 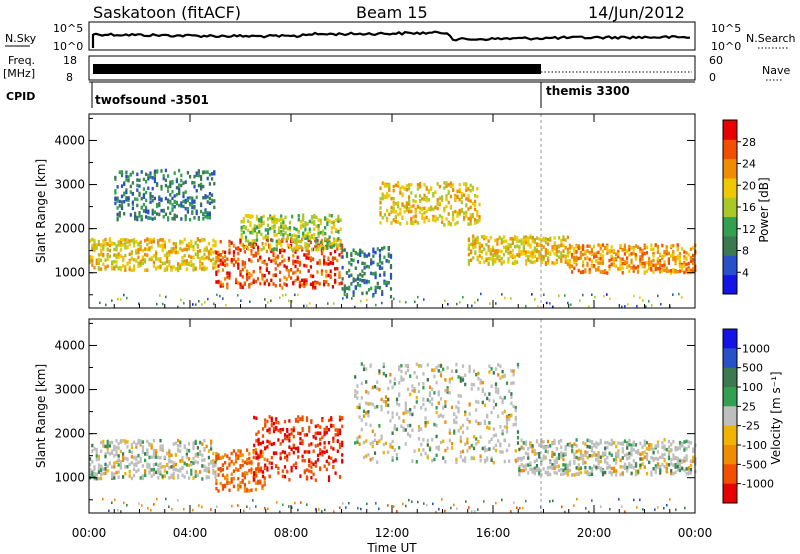 What do you see at coordinates (400, 37) in the screenshot?
I see `nsky-strip: N.Sky 10^5 10^0 10^5 10^0 N.Search` at bounding box center [400, 37].